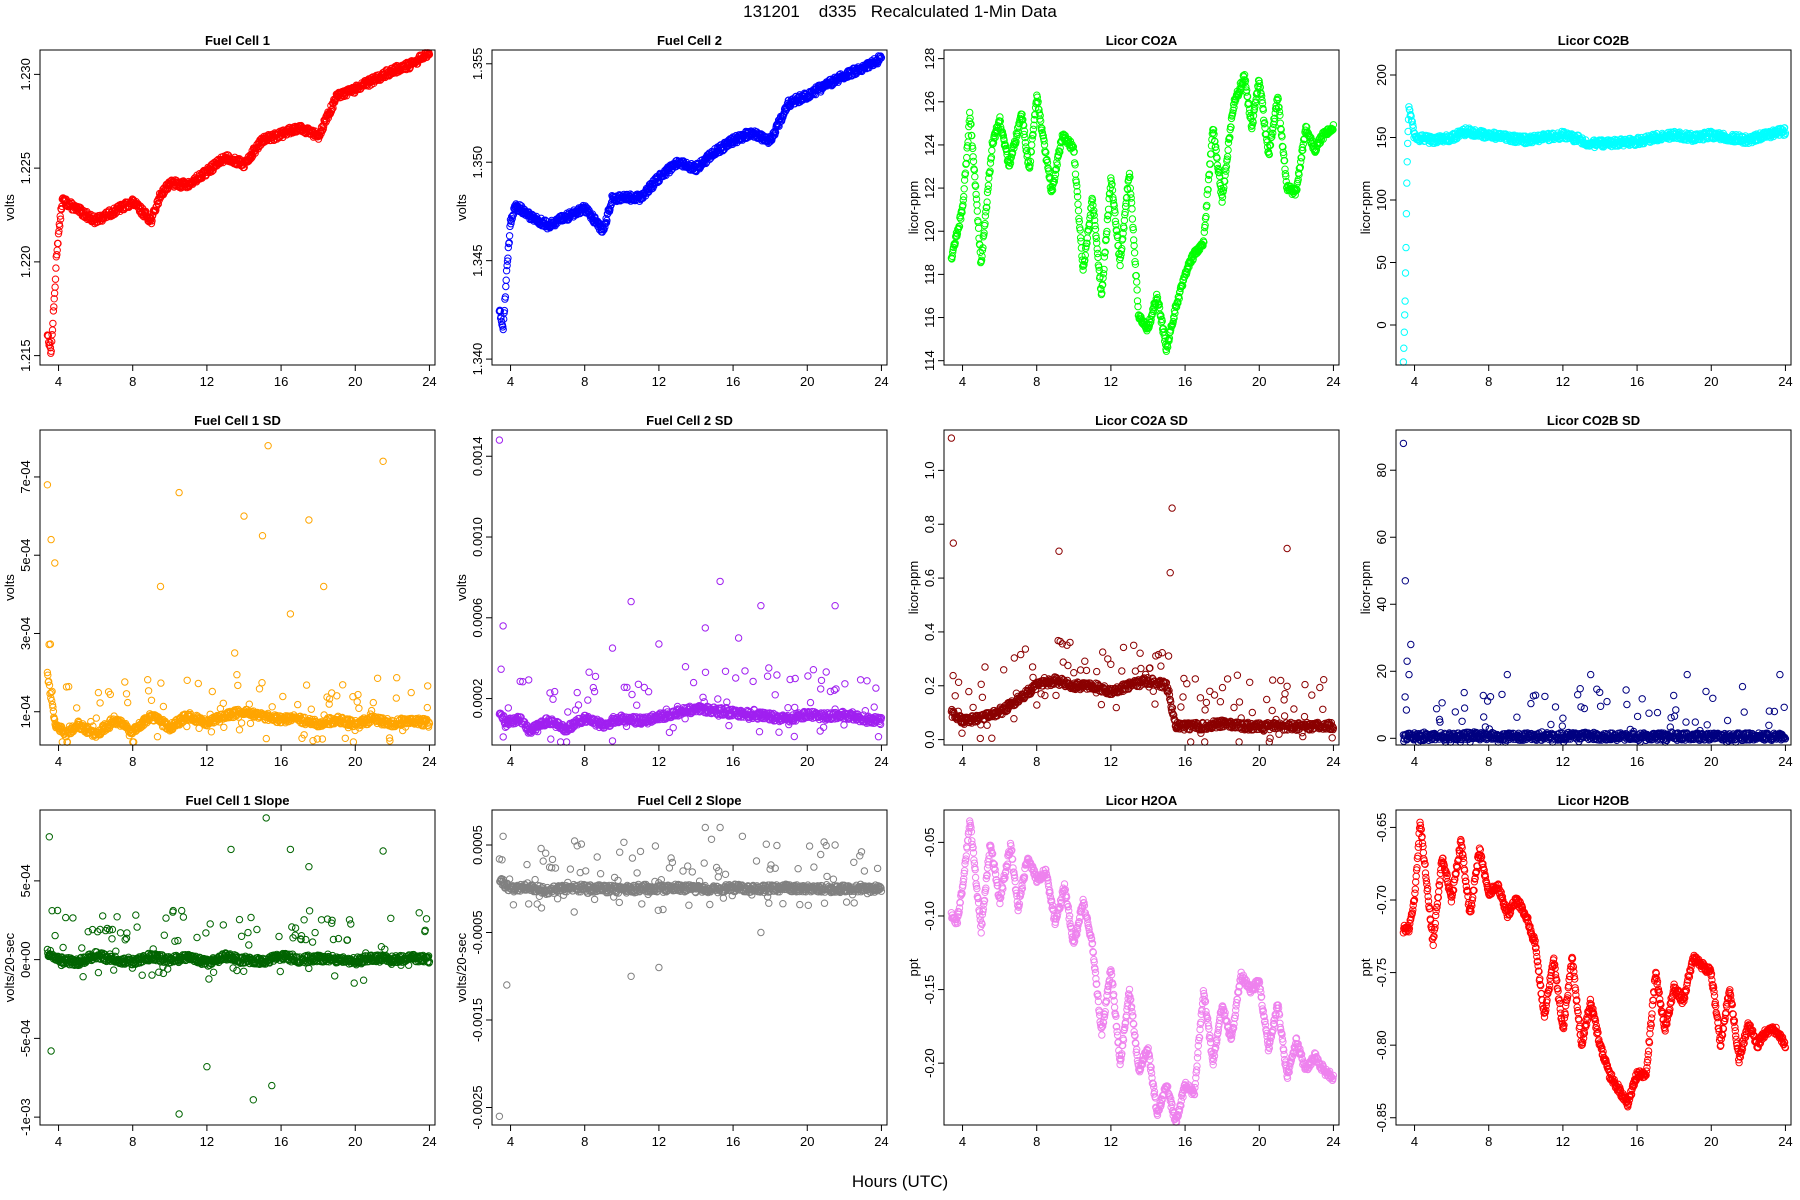 The height and width of the screenshot is (1200, 1800). Describe the element at coordinates (25, 168) in the screenshot. I see `y-tick-label: 1.225` at that location.